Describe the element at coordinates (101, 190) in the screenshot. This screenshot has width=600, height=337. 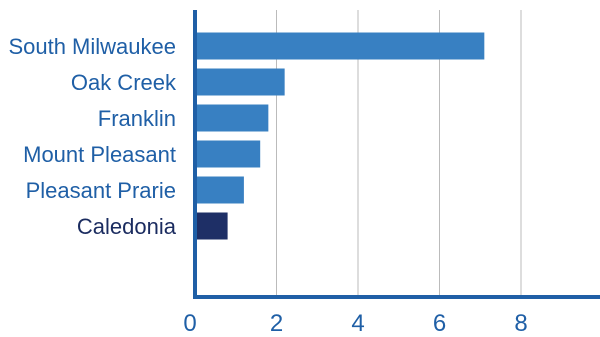
I see `category-label-pleasant-prarie: Pleasant Prarie` at that location.